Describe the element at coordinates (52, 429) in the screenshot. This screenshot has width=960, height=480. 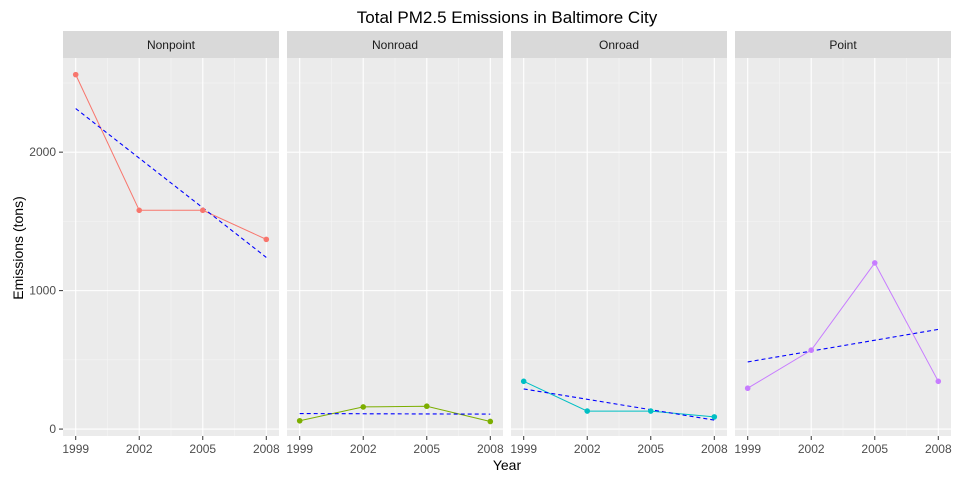
I see `y-tick-label: 0` at that location.